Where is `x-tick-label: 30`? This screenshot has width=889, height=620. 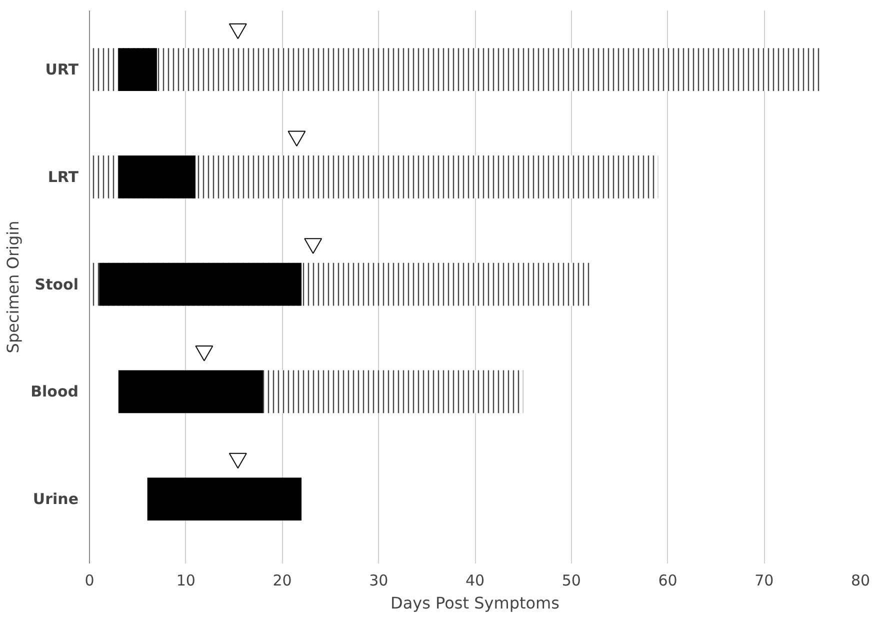
x-tick-label: 30 is located at coordinates (378, 581).